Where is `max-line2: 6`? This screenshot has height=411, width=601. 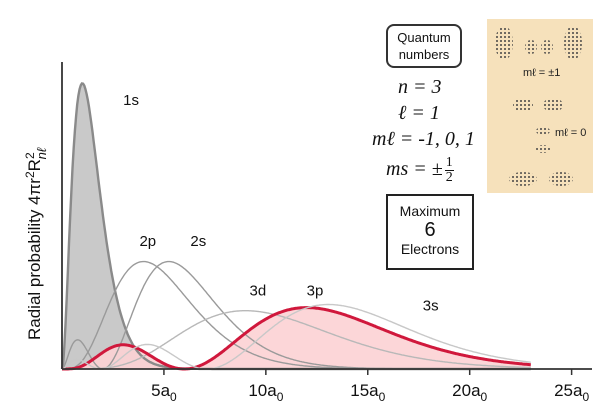 max-line2: 6 is located at coordinates (430, 230).